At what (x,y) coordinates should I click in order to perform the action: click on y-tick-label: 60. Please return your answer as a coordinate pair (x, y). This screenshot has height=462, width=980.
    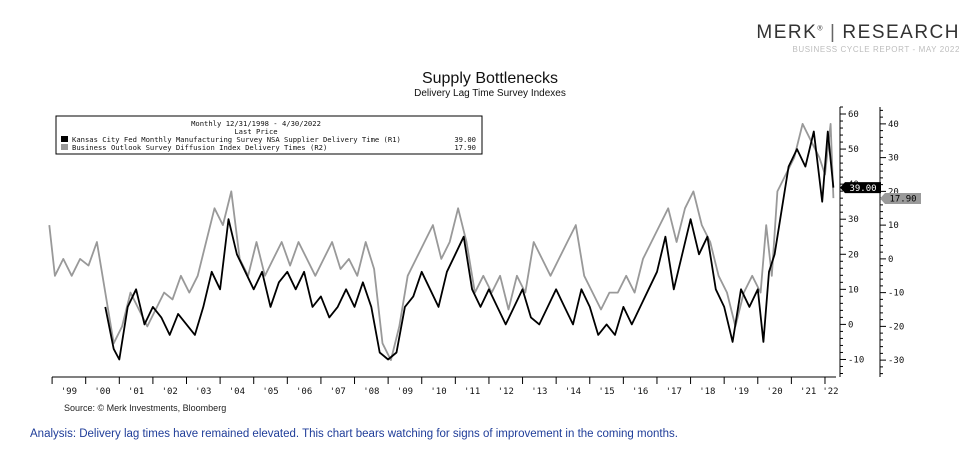
    Looking at the image, I should click on (853, 115).